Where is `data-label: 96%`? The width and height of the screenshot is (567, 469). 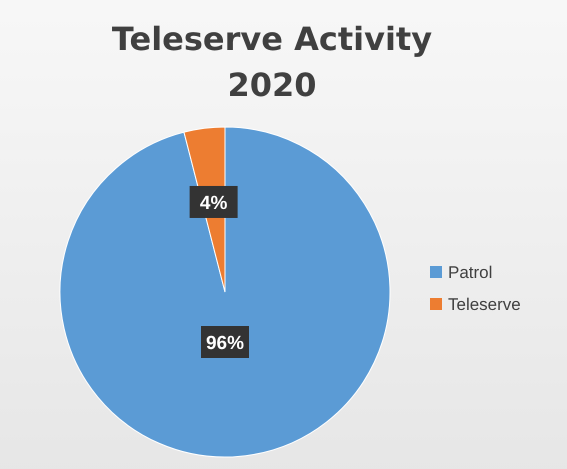 data-label: 96% is located at coordinates (225, 343).